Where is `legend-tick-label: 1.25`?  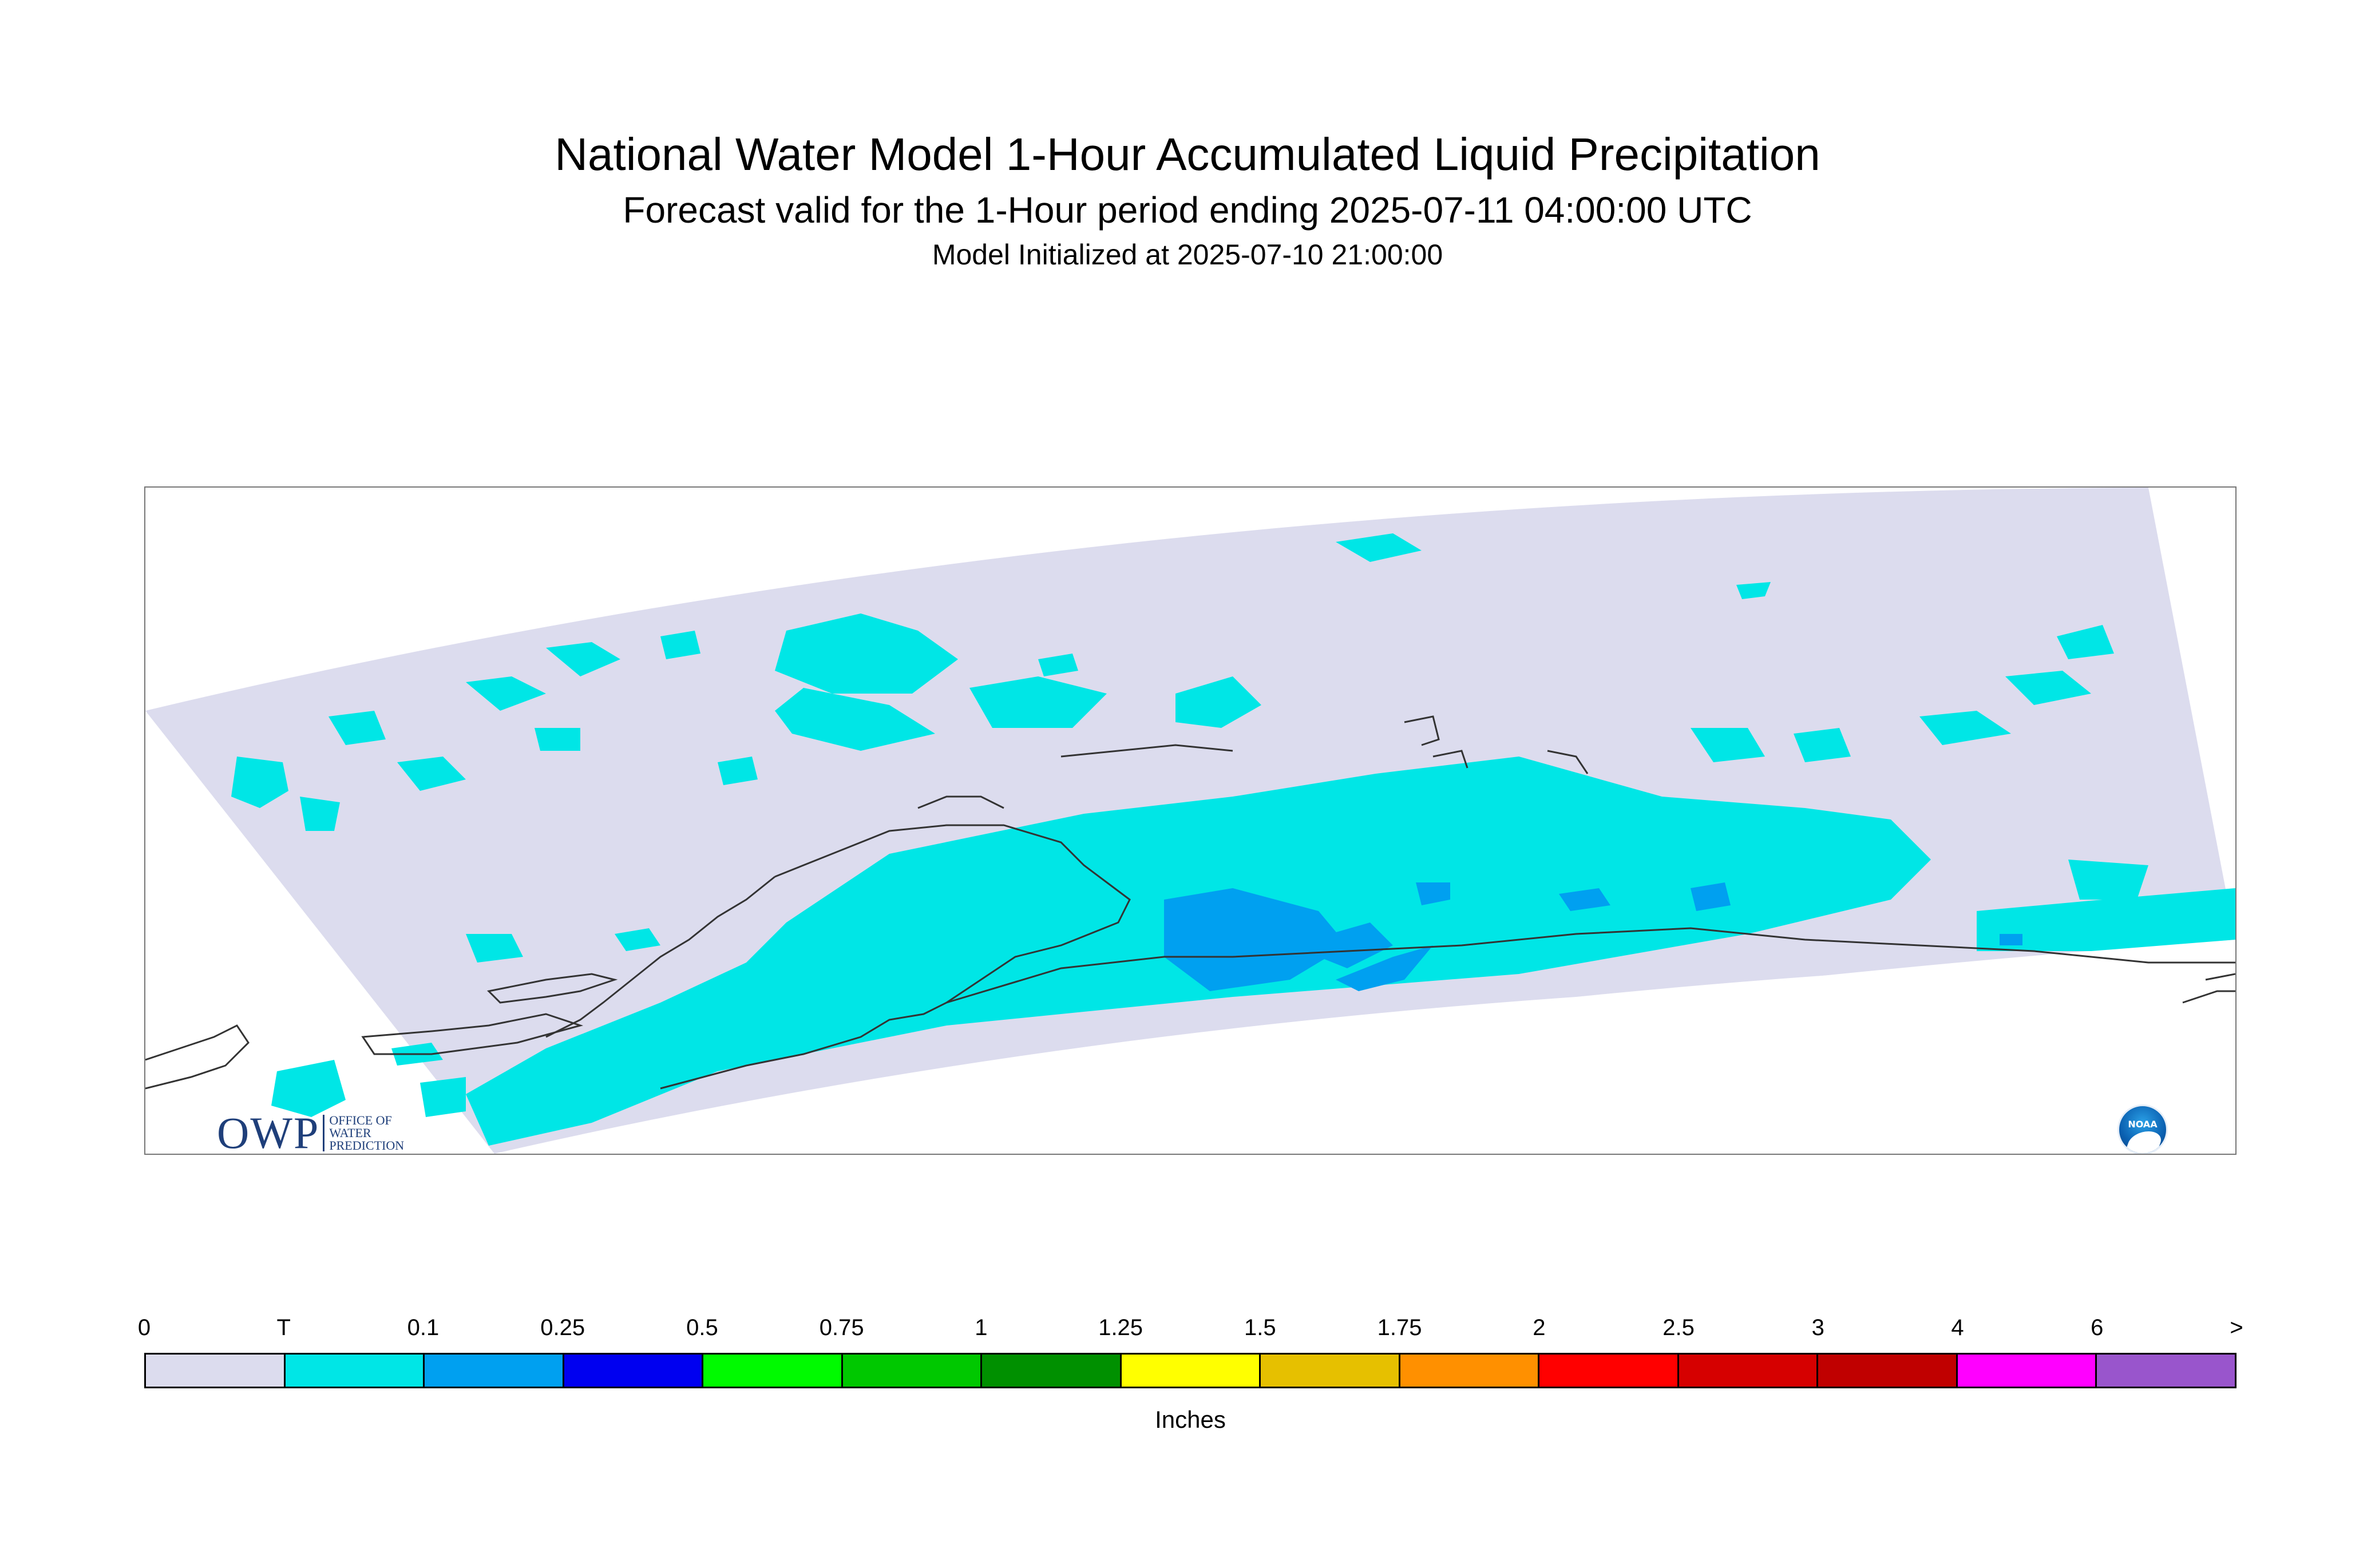
legend-tick-label: 1.25 is located at coordinates (1121, 1327).